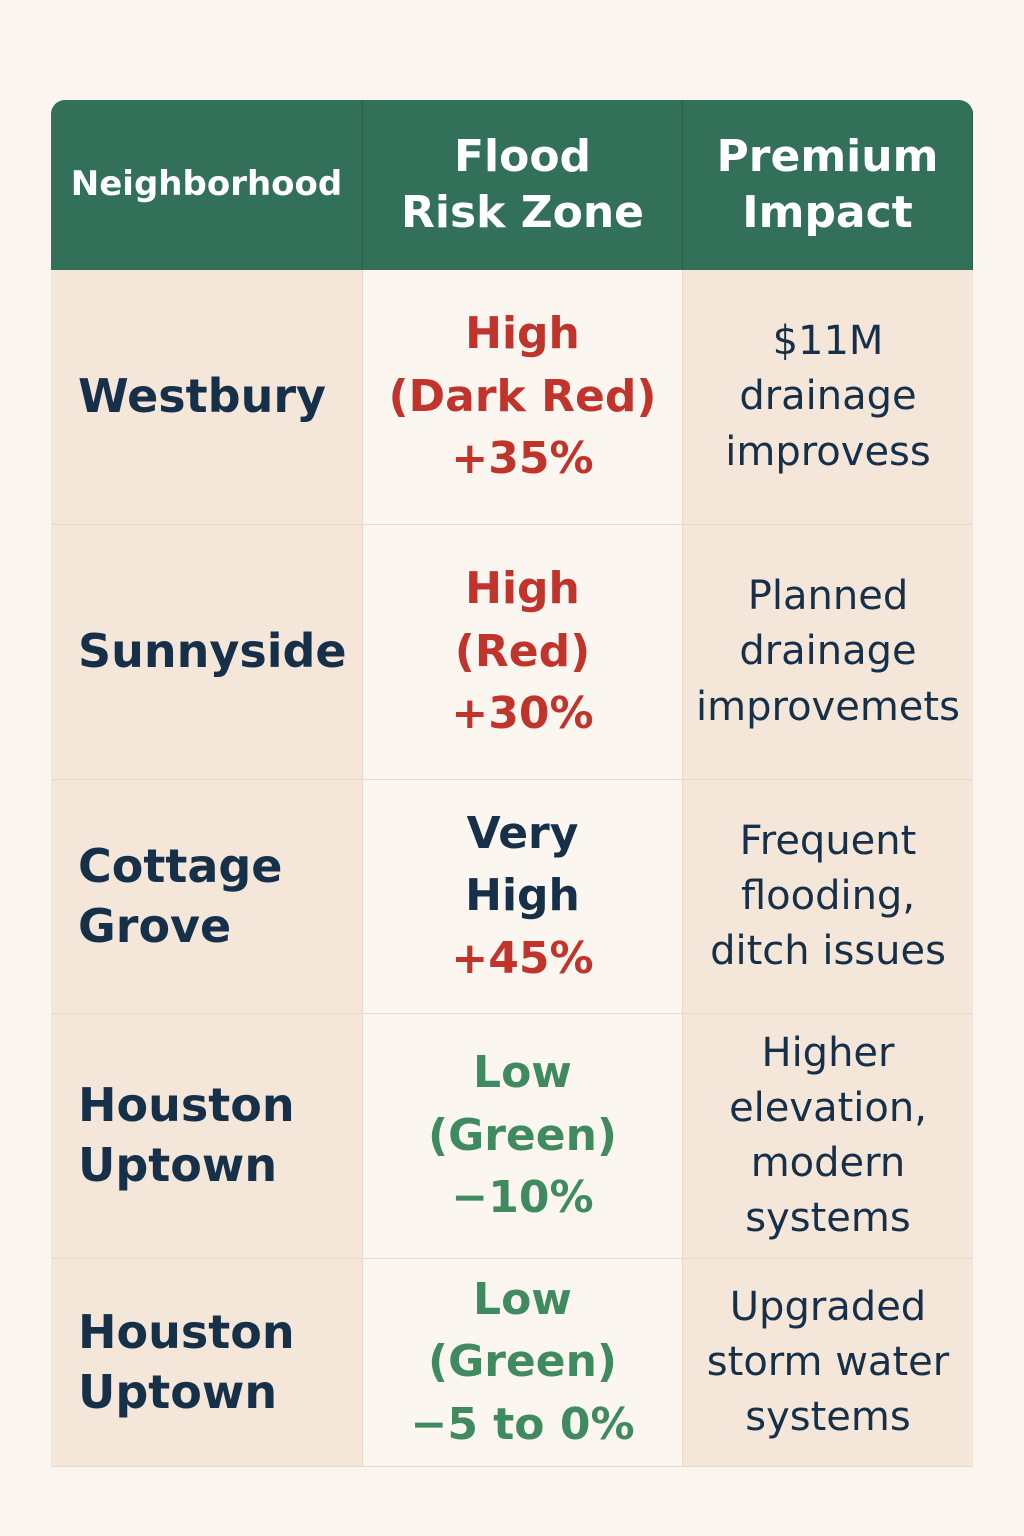 The width and height of the screenshot is (1024, 1536). Describe the element at coordinates (522, 1198) in the screenshot. I see `risk-premium-change: −10%` at that location.